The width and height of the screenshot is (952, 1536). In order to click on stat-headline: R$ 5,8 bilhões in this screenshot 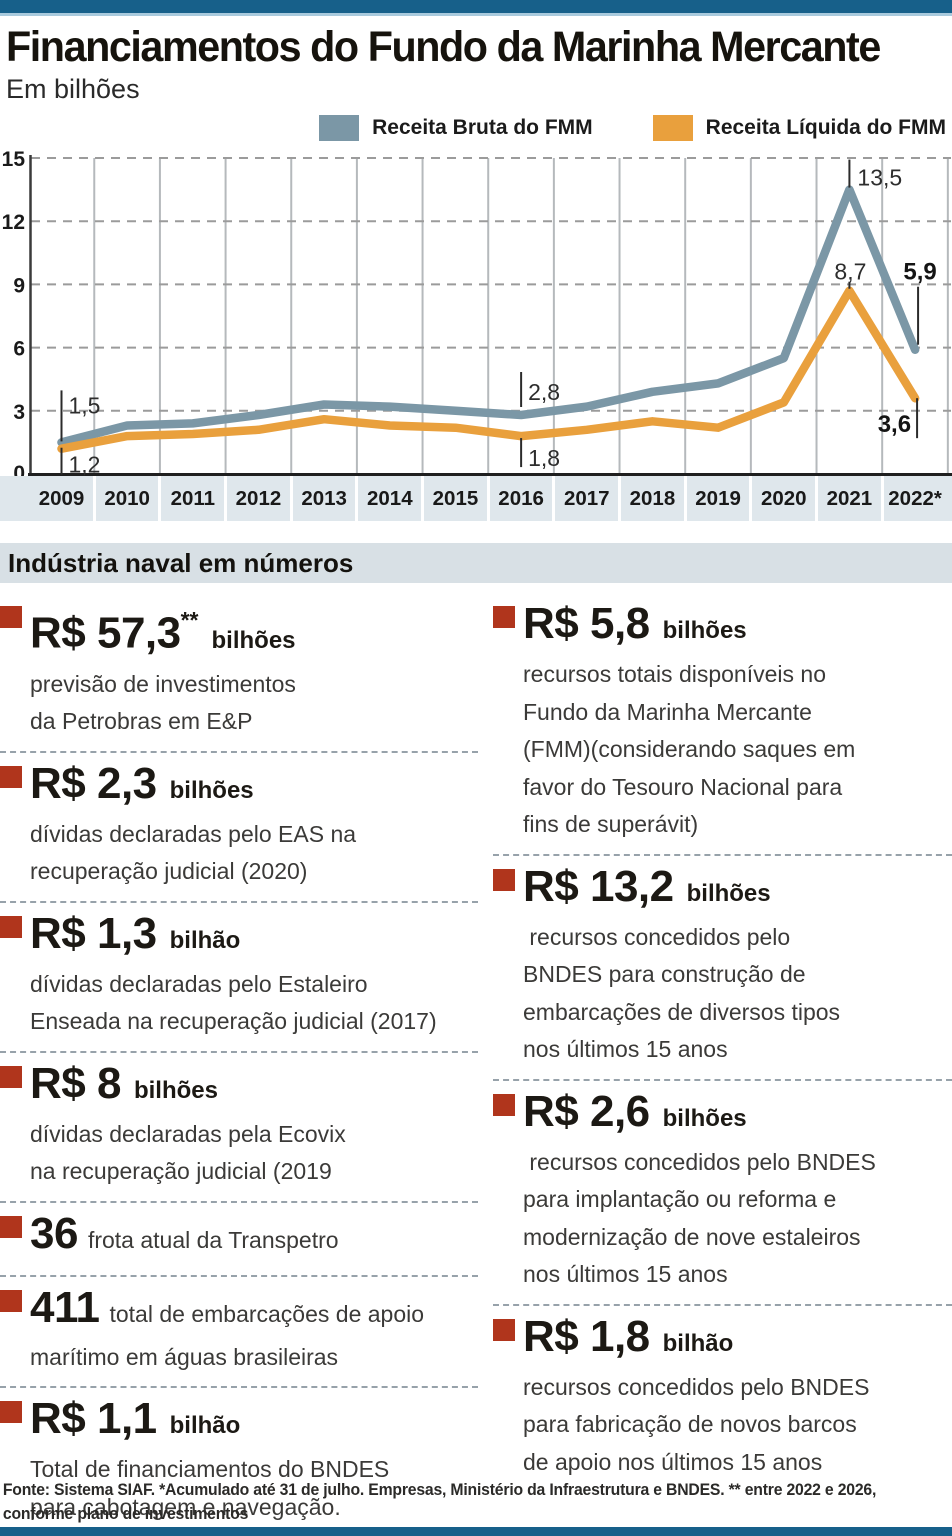, I will do `click(737, 627)`.